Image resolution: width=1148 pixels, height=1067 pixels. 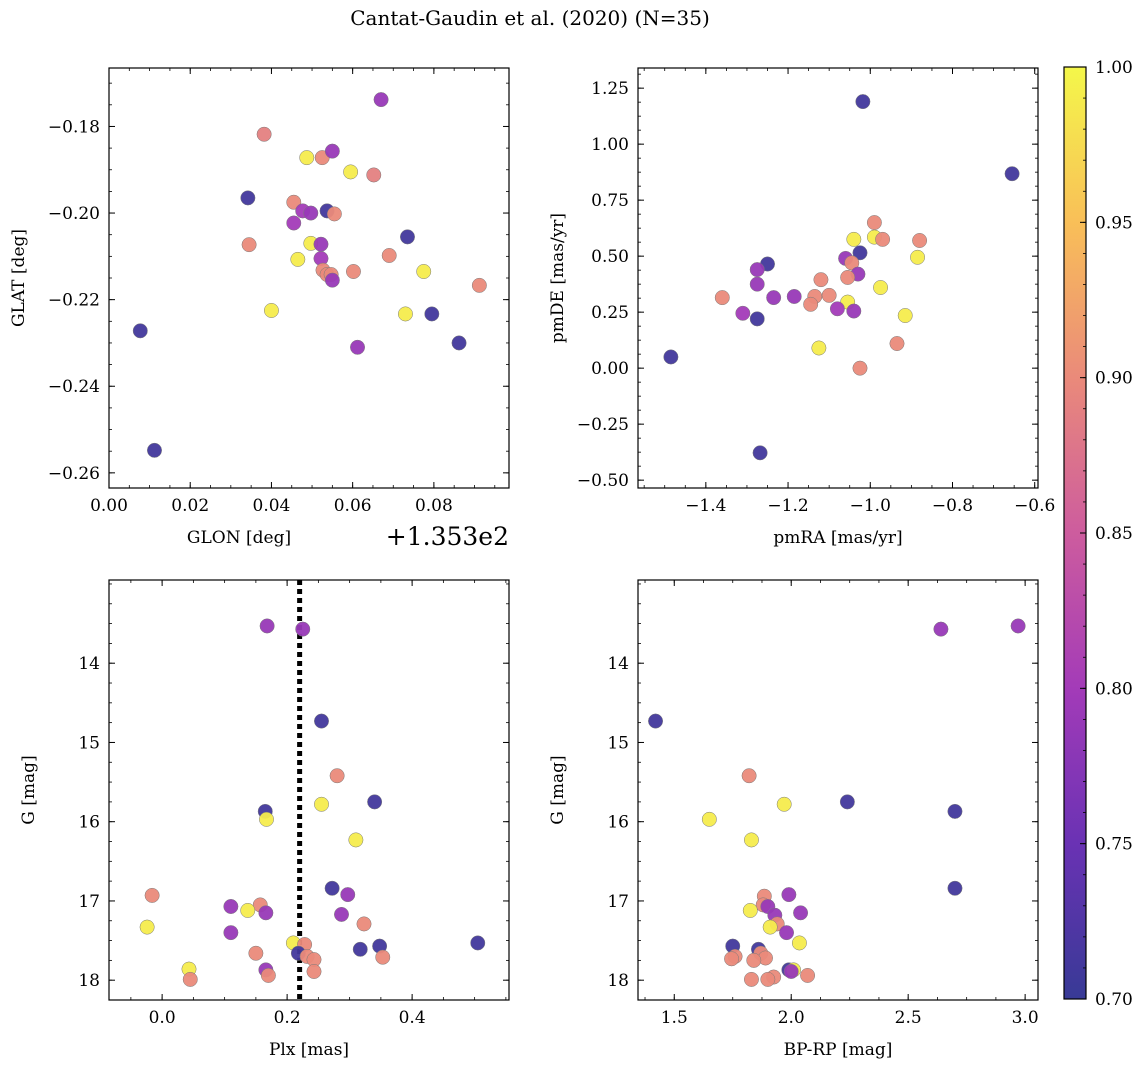 I want to click on x-tick-label: −0.6, so click(x=1034, y=506).